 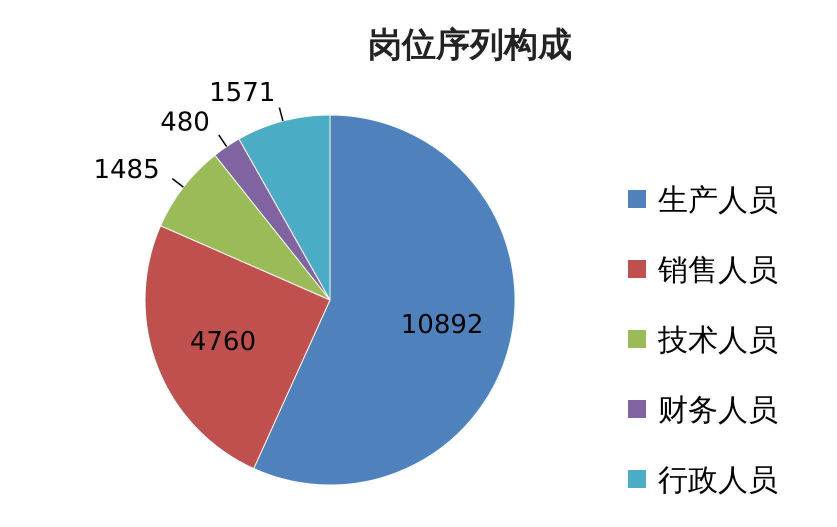 I want to click on data-label: 480, so click(x=185, y=123).